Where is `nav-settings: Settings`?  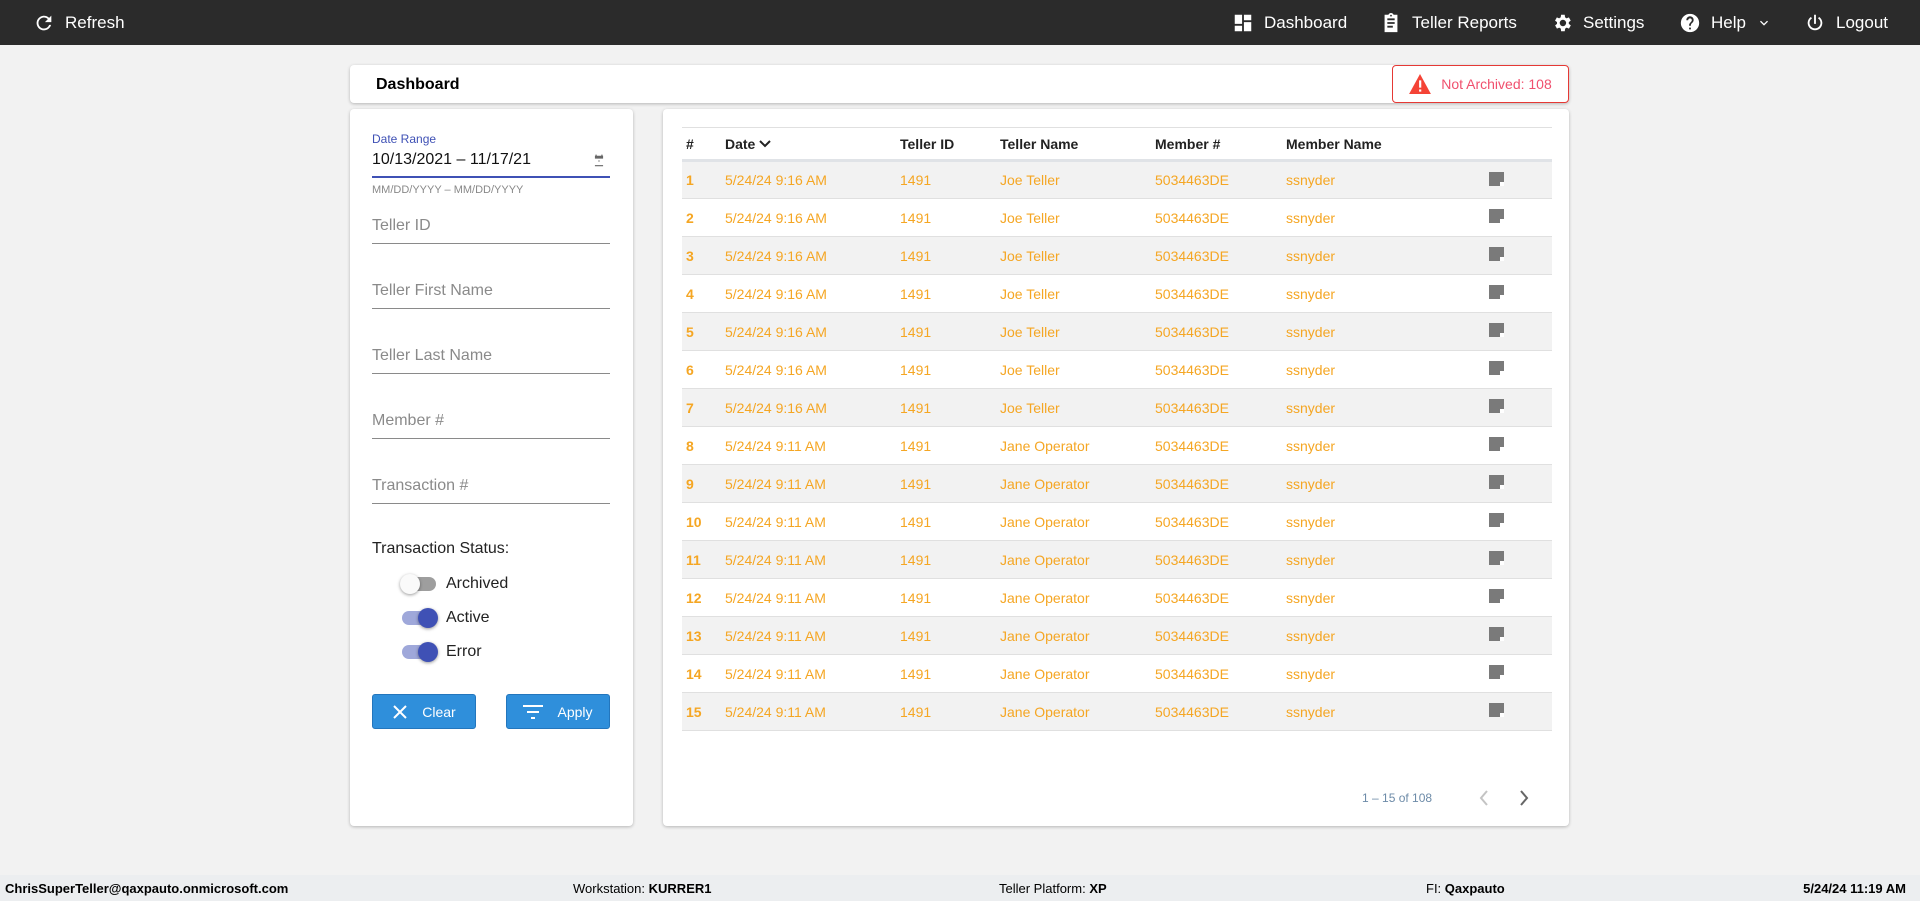 nav-settings: Settings is located at coordinates (1597, 22).